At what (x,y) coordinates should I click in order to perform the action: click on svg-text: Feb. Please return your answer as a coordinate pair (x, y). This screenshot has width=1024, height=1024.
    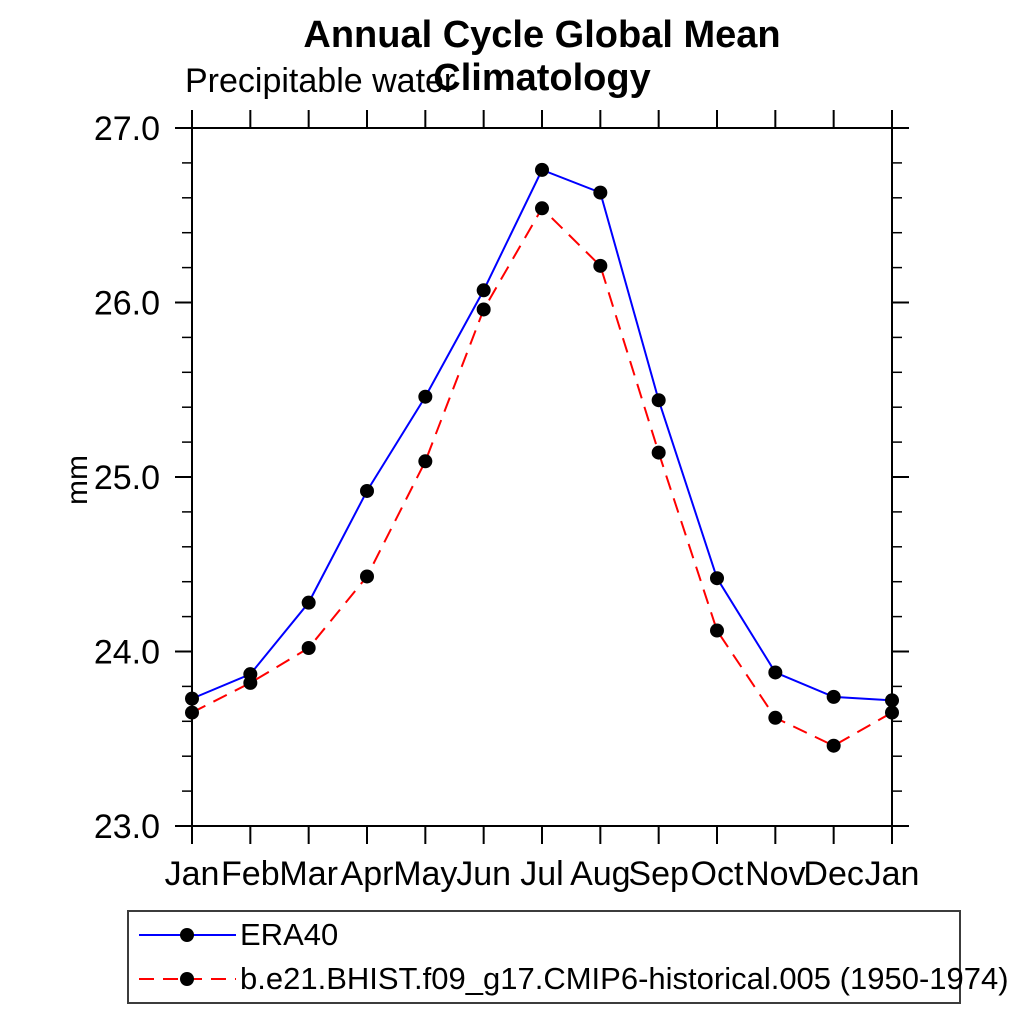
    Looking at the image, I should click on (250, 874).